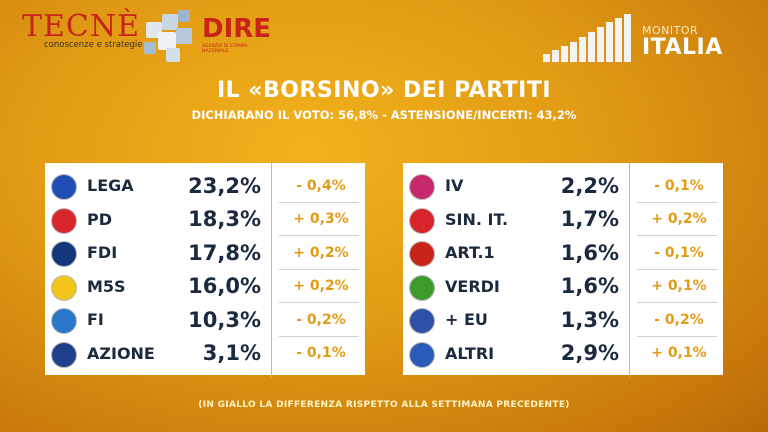  Describe the element at coordinates (472, 286) in the screenshot. I see `party-name: VERDI` at that location.